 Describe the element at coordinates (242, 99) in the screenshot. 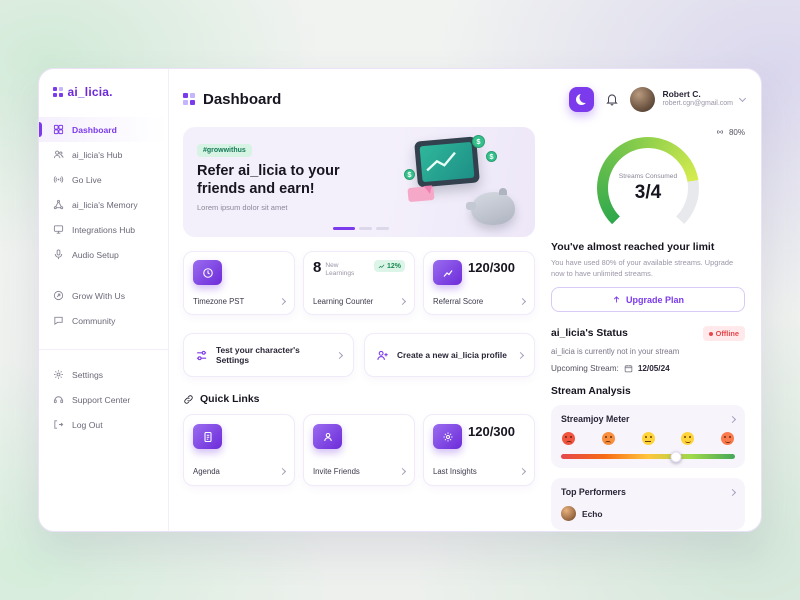

I see `page-title: Dashboard` at that location.